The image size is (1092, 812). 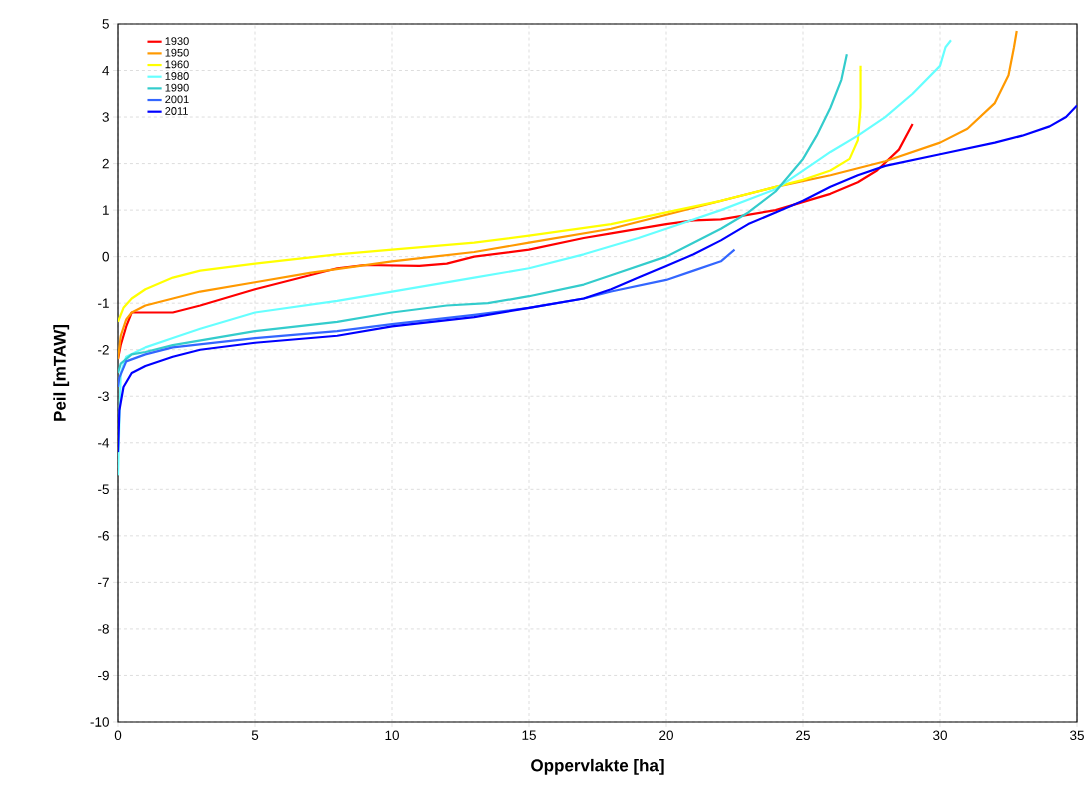 What do you see at coordinates (803, 735) in the screenshot?
I see `x-tick-label: 25` at bounding box center [803, 735].